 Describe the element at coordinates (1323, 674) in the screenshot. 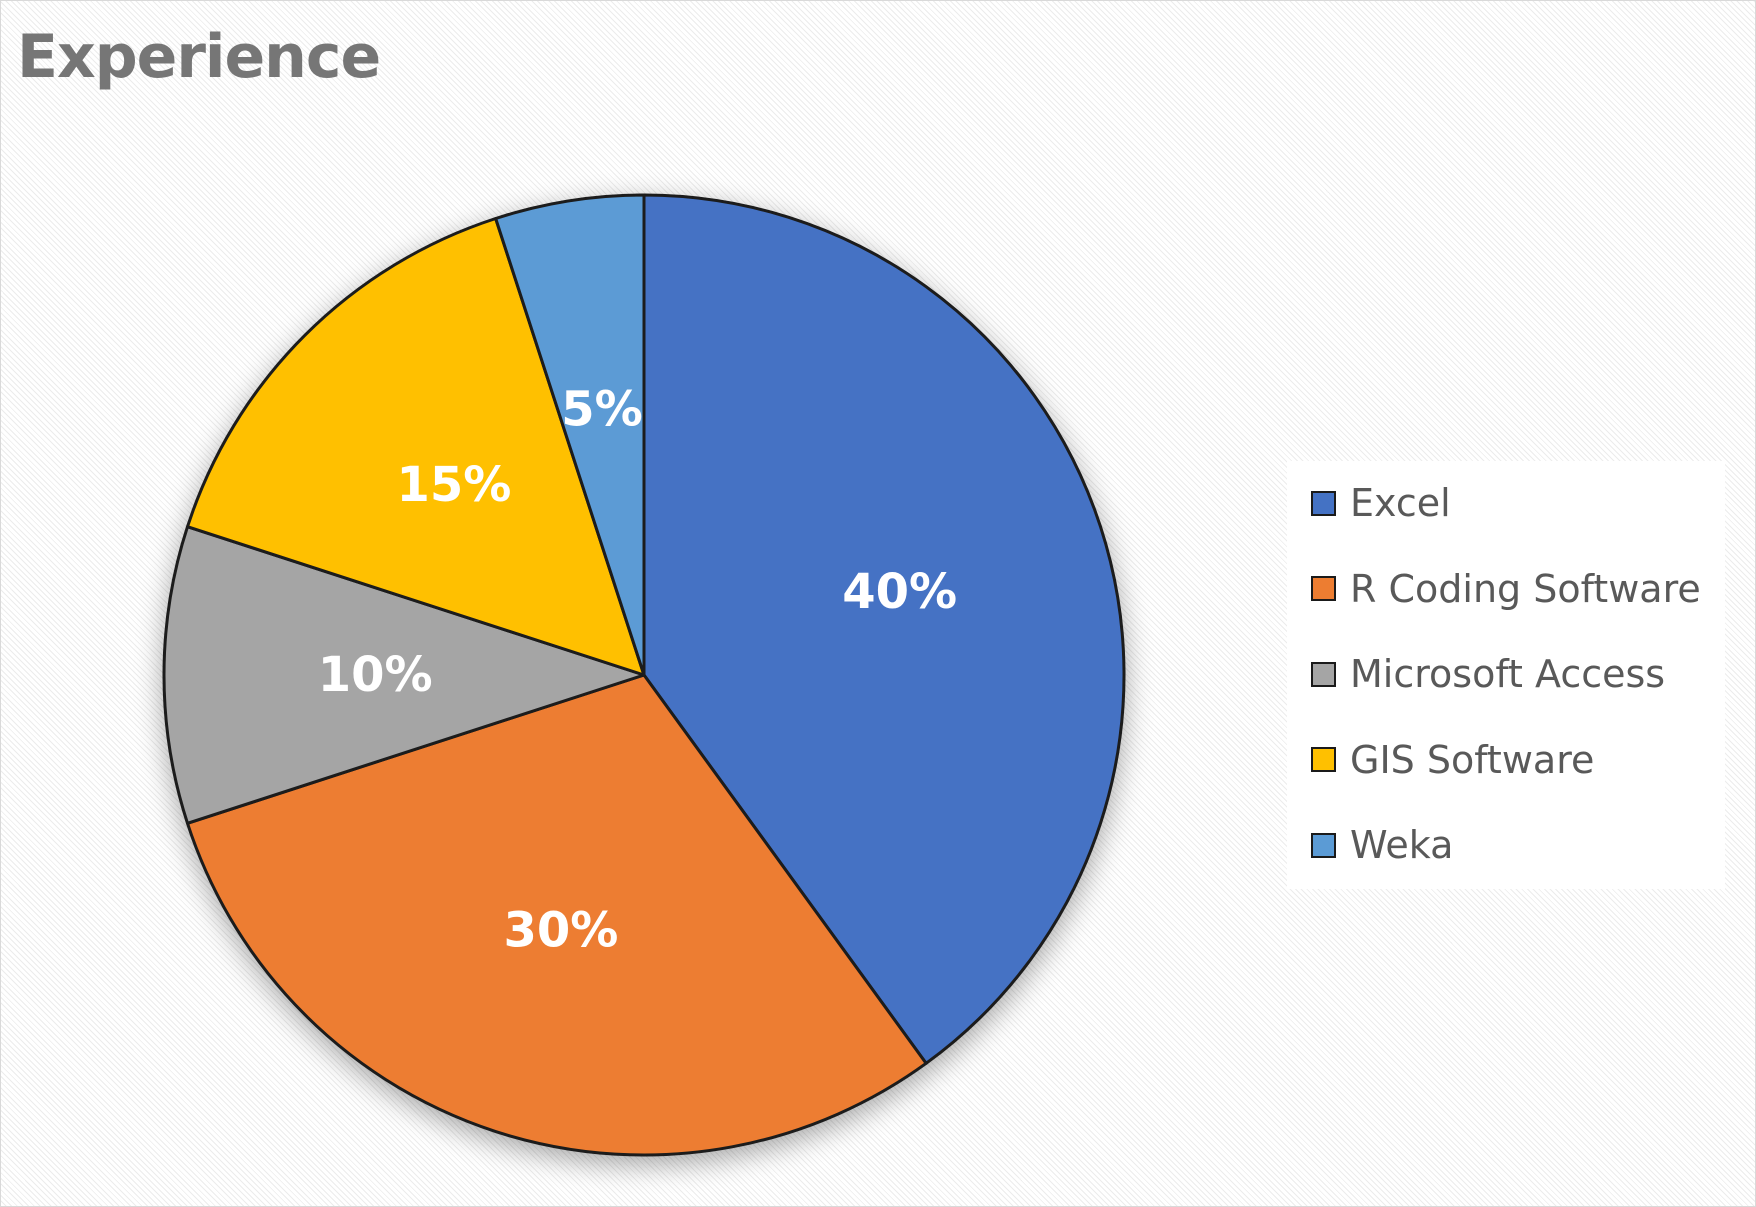

I see `legend-swatch-microsoft-access` at that location.